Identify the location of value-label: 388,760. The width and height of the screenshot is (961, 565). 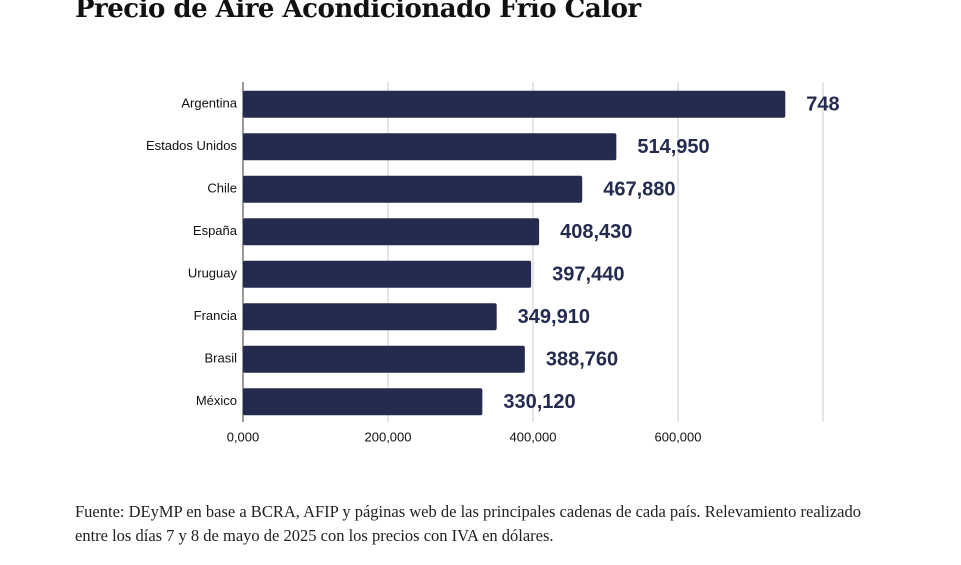
(582, 360).